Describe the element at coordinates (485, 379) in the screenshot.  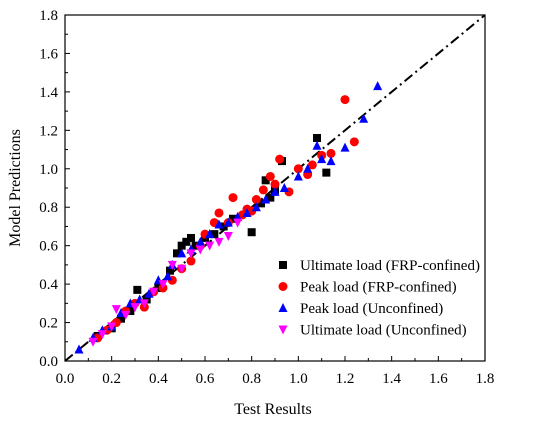
I see `x-tick-label: 1.8` at that location.